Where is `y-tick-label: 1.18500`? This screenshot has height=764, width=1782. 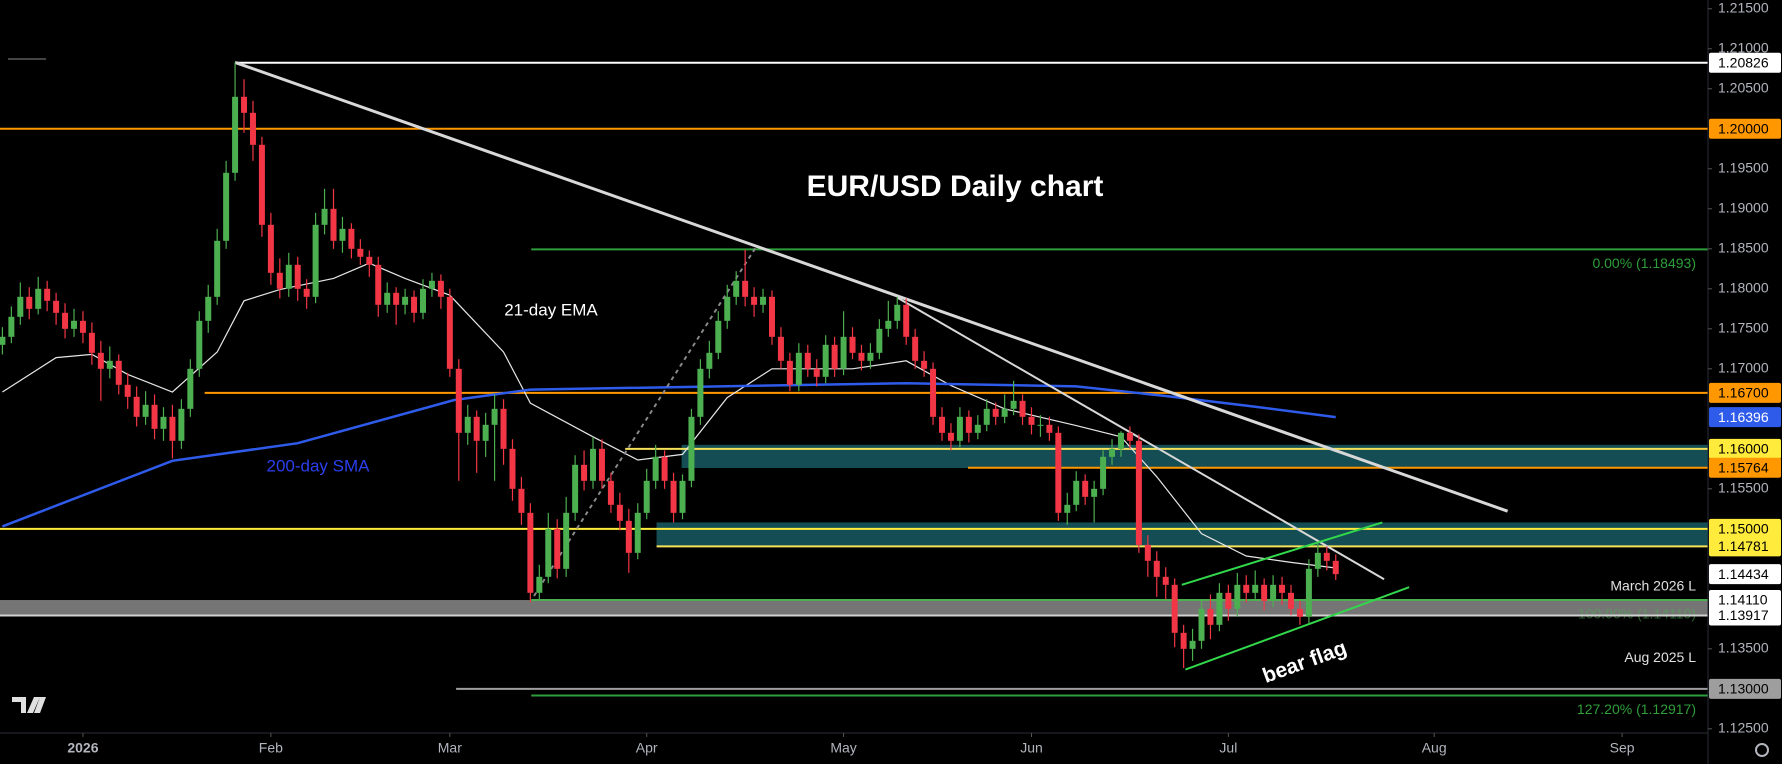
y-tick-label: 1.18500 is located at coordinates (1743, 248).